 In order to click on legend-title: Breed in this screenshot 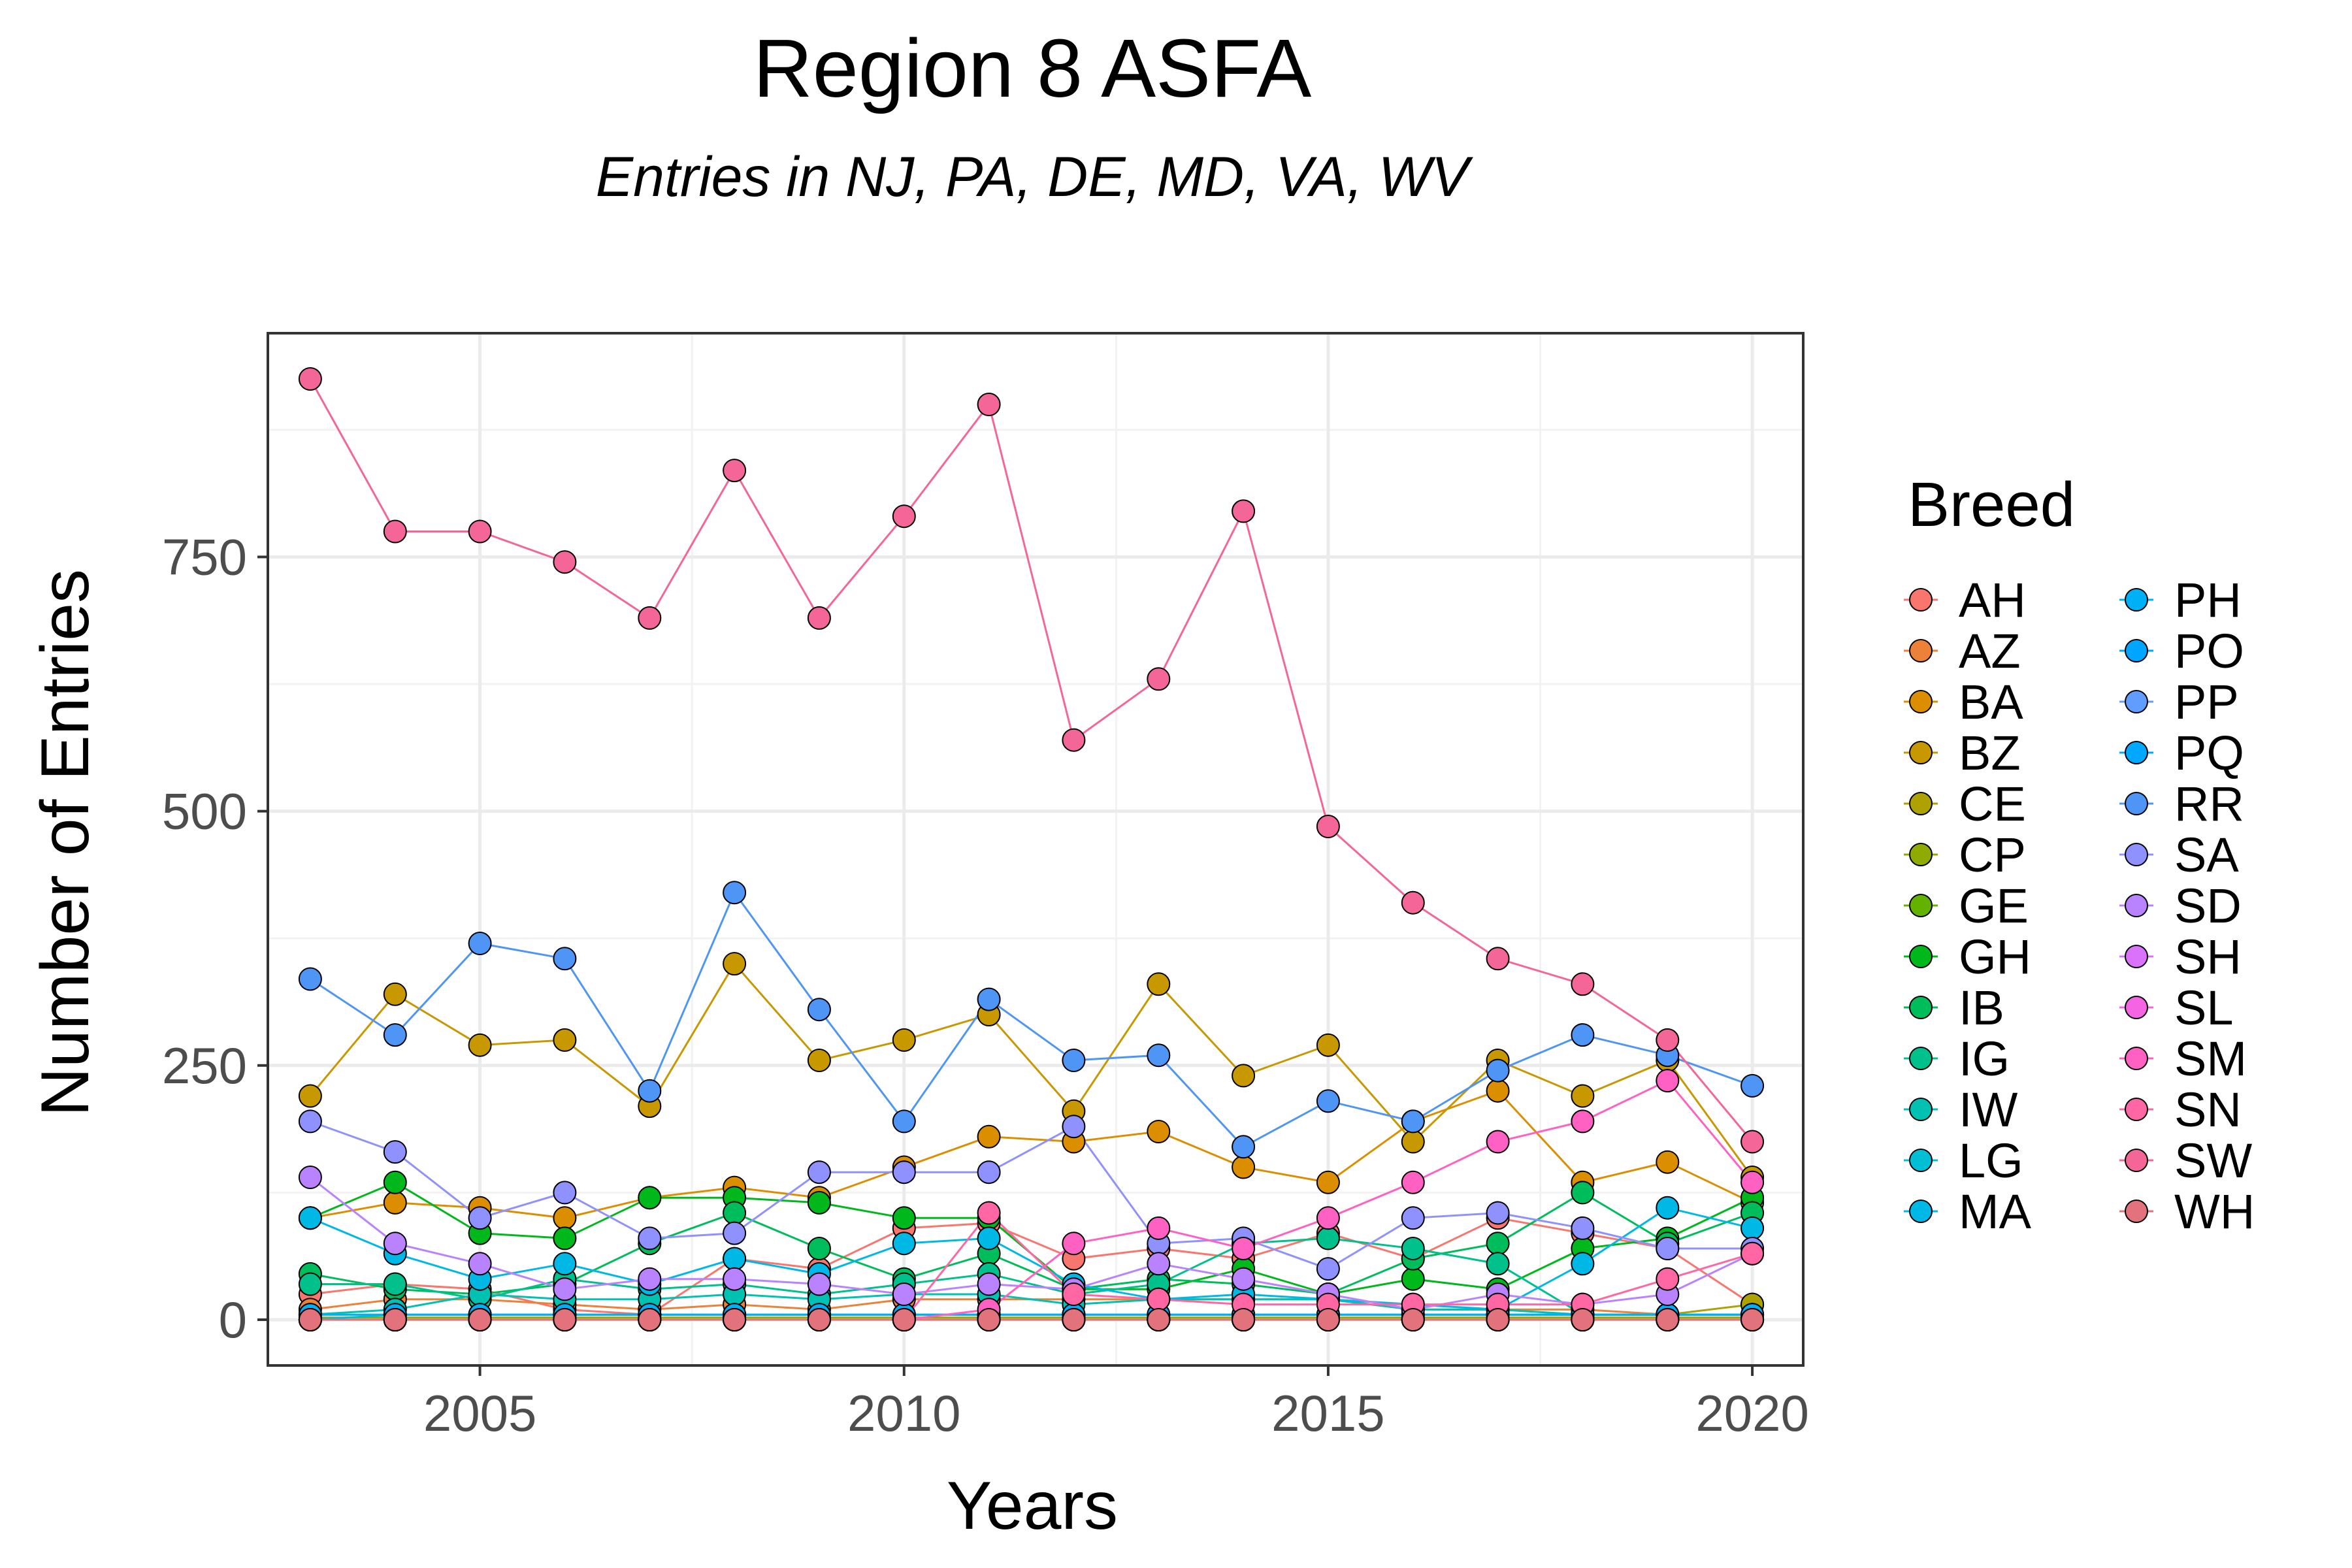, I will do `click(1991, 505)`.